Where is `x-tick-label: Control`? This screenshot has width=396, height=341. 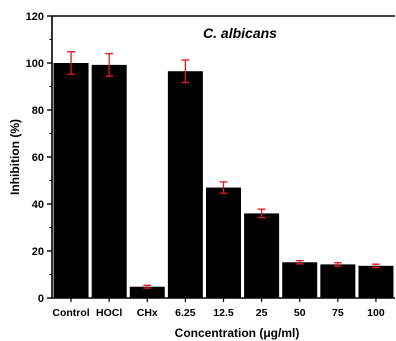
x-tick-label: Control is located at coordinates (70, 313).